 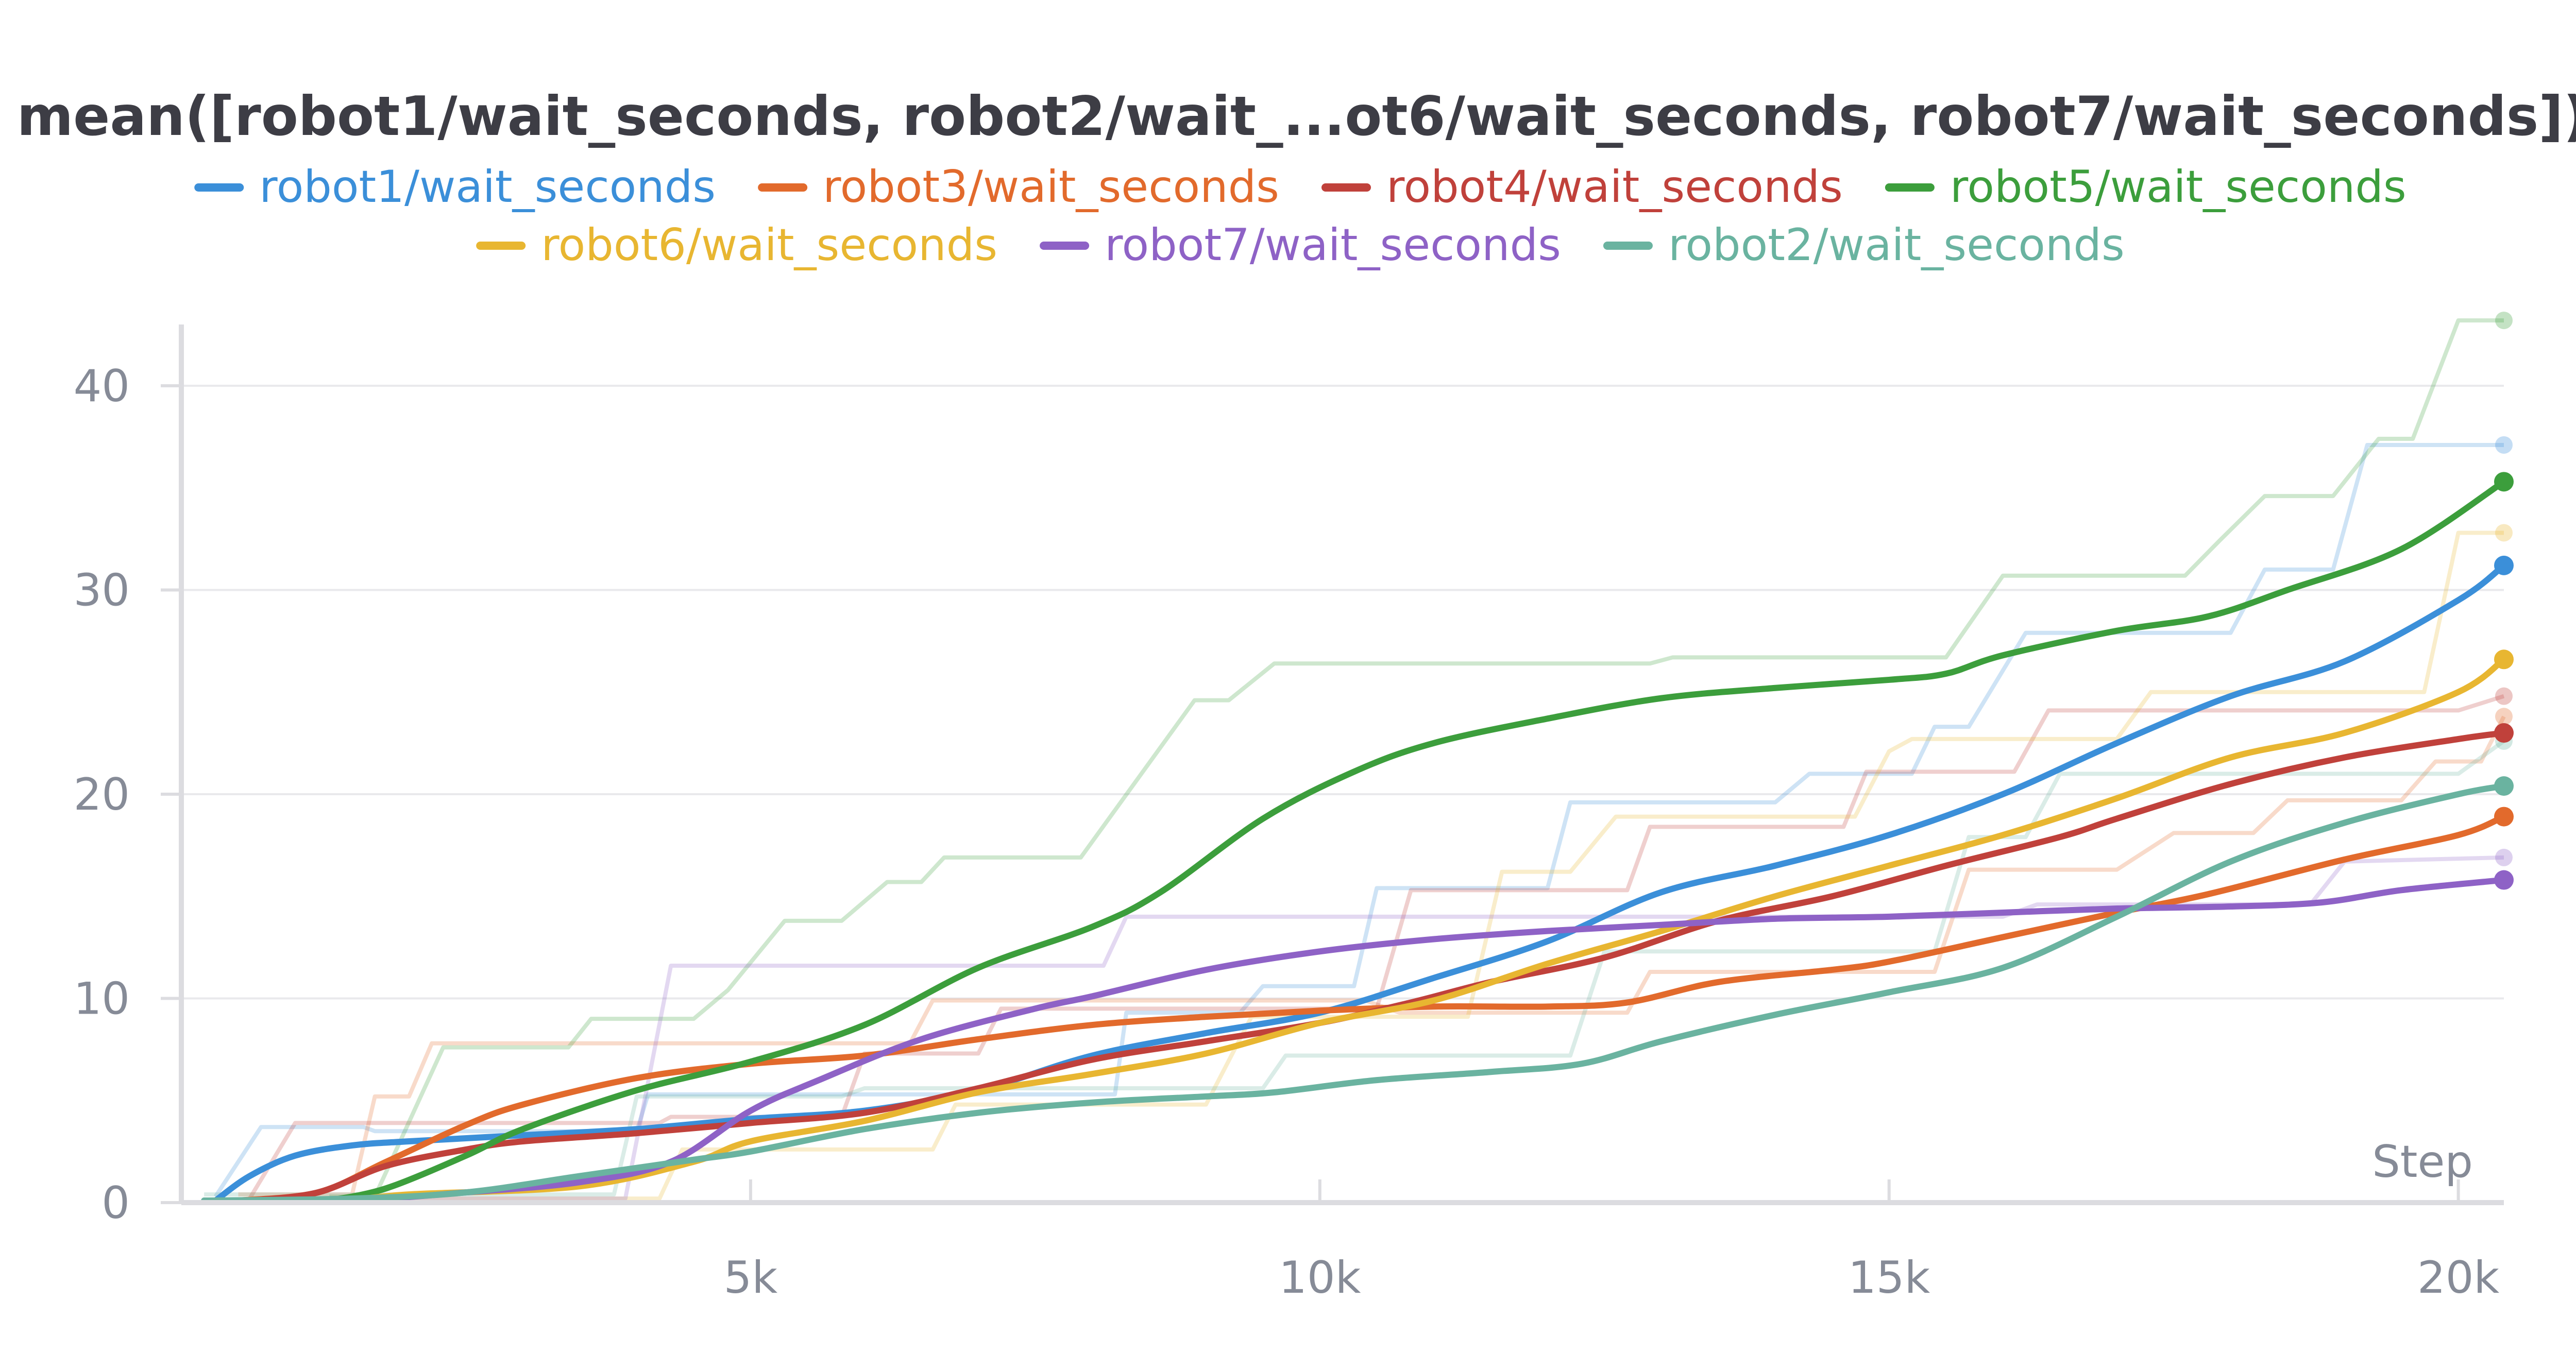 I want to click on legend-label: robot6/wait_seconds, so click(x=769, y=245).